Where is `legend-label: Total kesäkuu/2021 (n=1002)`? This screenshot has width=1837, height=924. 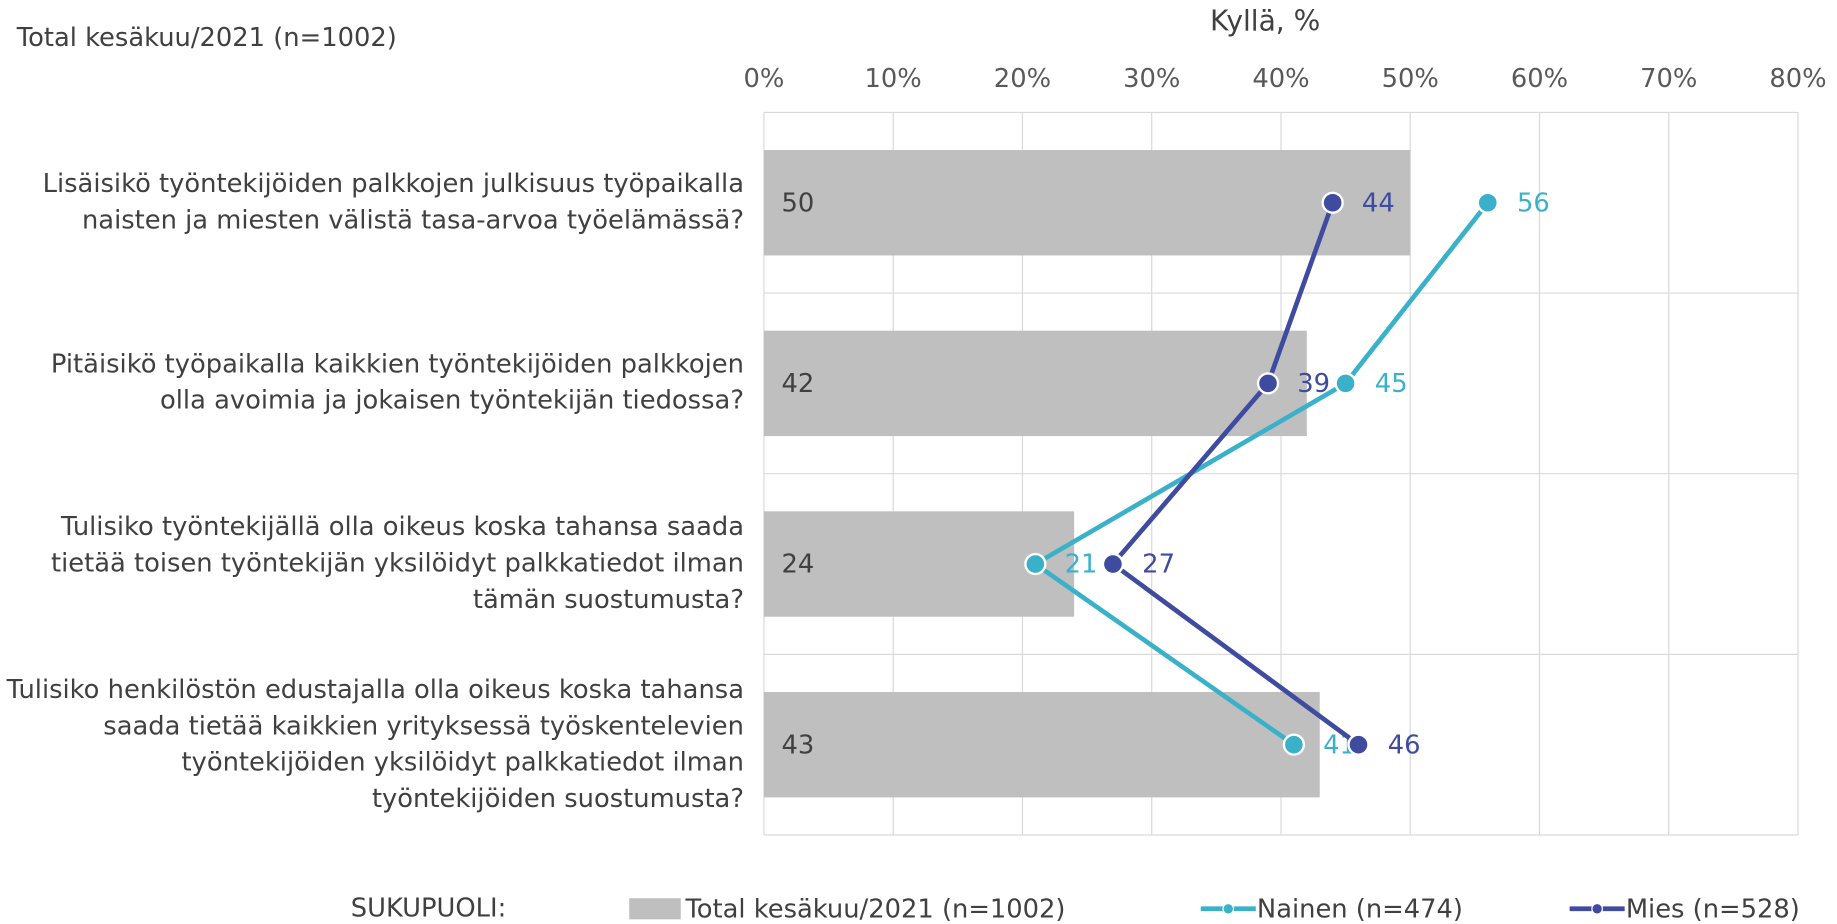
legend-label: Total kesäkuu/2021 (n=1002) is located at coordinates (874, 909).